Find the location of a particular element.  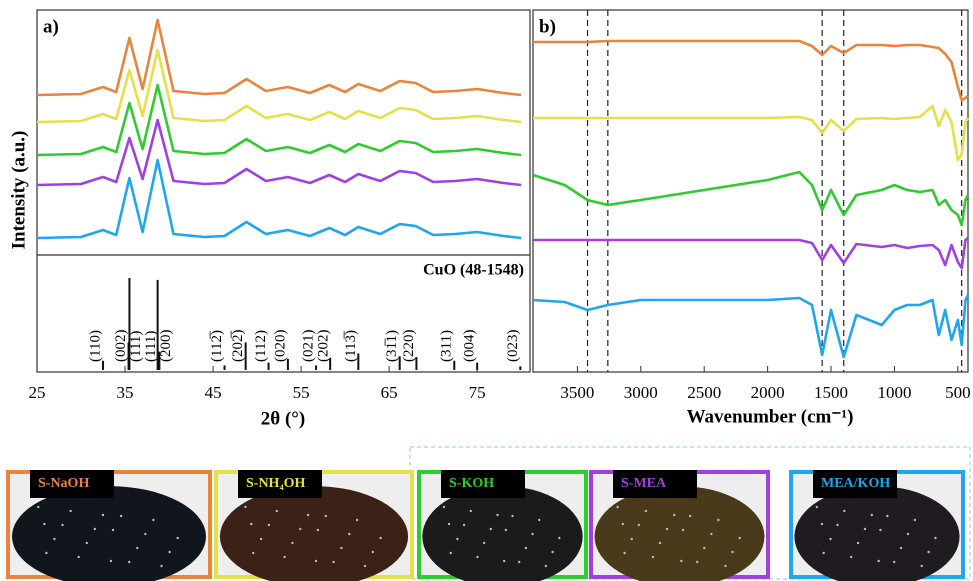

x-axis-label: Wavenumber (cm⁻¹) is located at coordinates (770, 416).